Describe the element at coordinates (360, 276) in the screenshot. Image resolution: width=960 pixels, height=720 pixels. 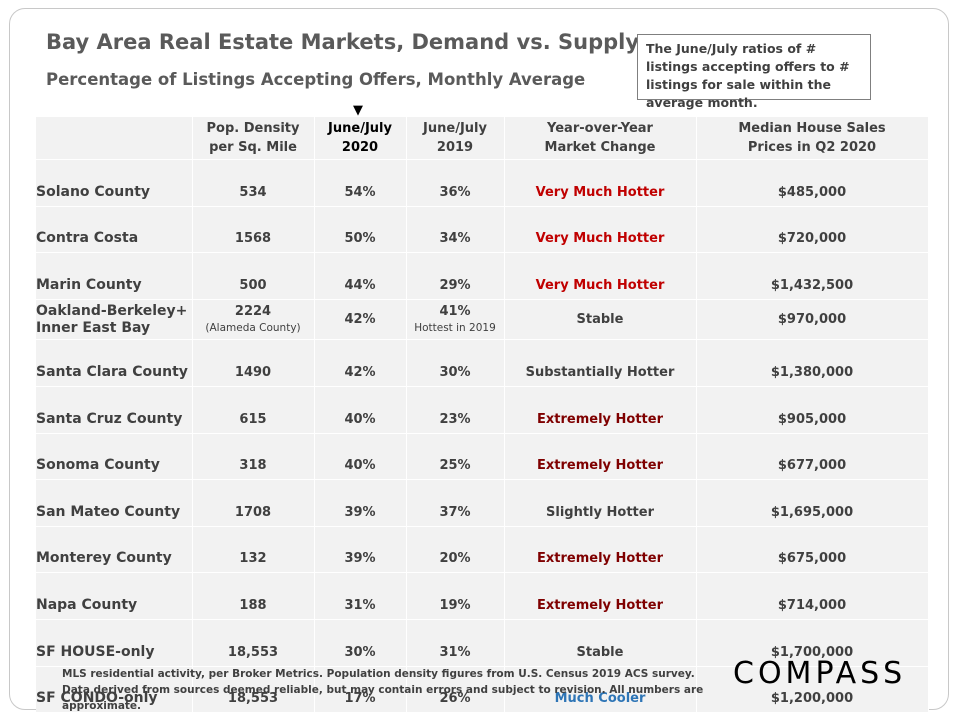
I see `jj2020-cell: 44%` at that location.